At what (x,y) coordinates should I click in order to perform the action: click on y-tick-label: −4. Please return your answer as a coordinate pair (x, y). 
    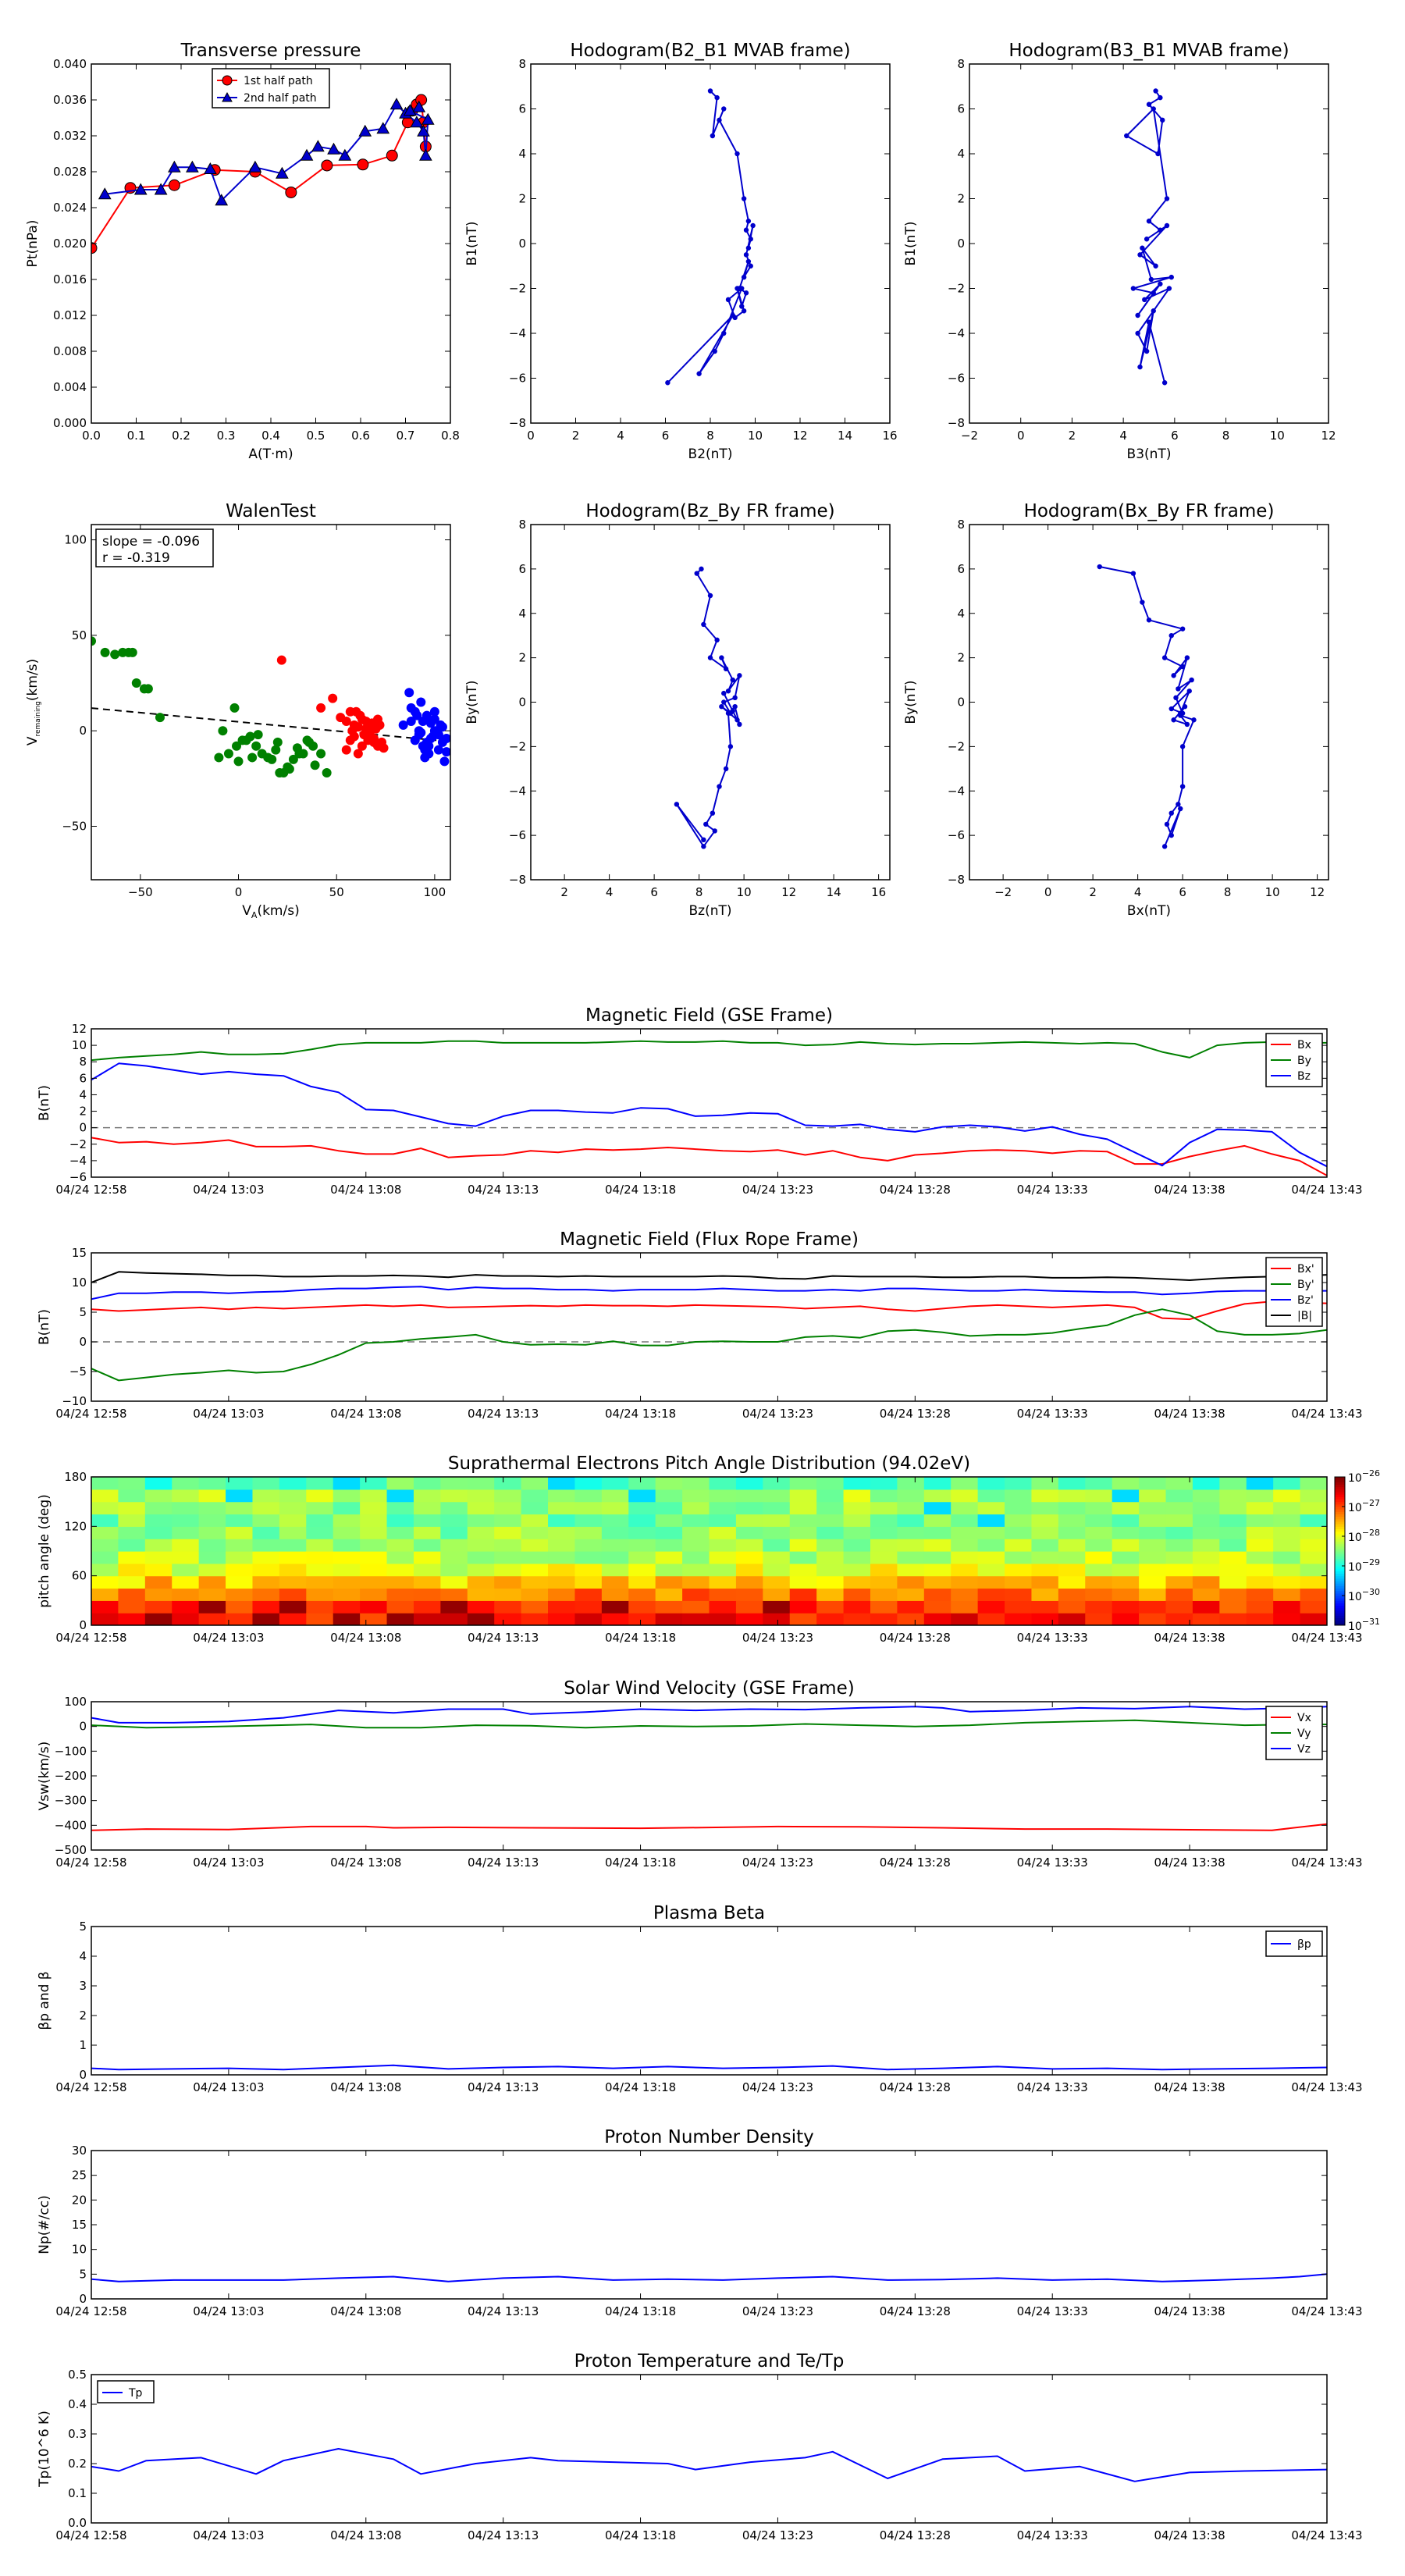
    Looking at the image, I should click on (517, 333).